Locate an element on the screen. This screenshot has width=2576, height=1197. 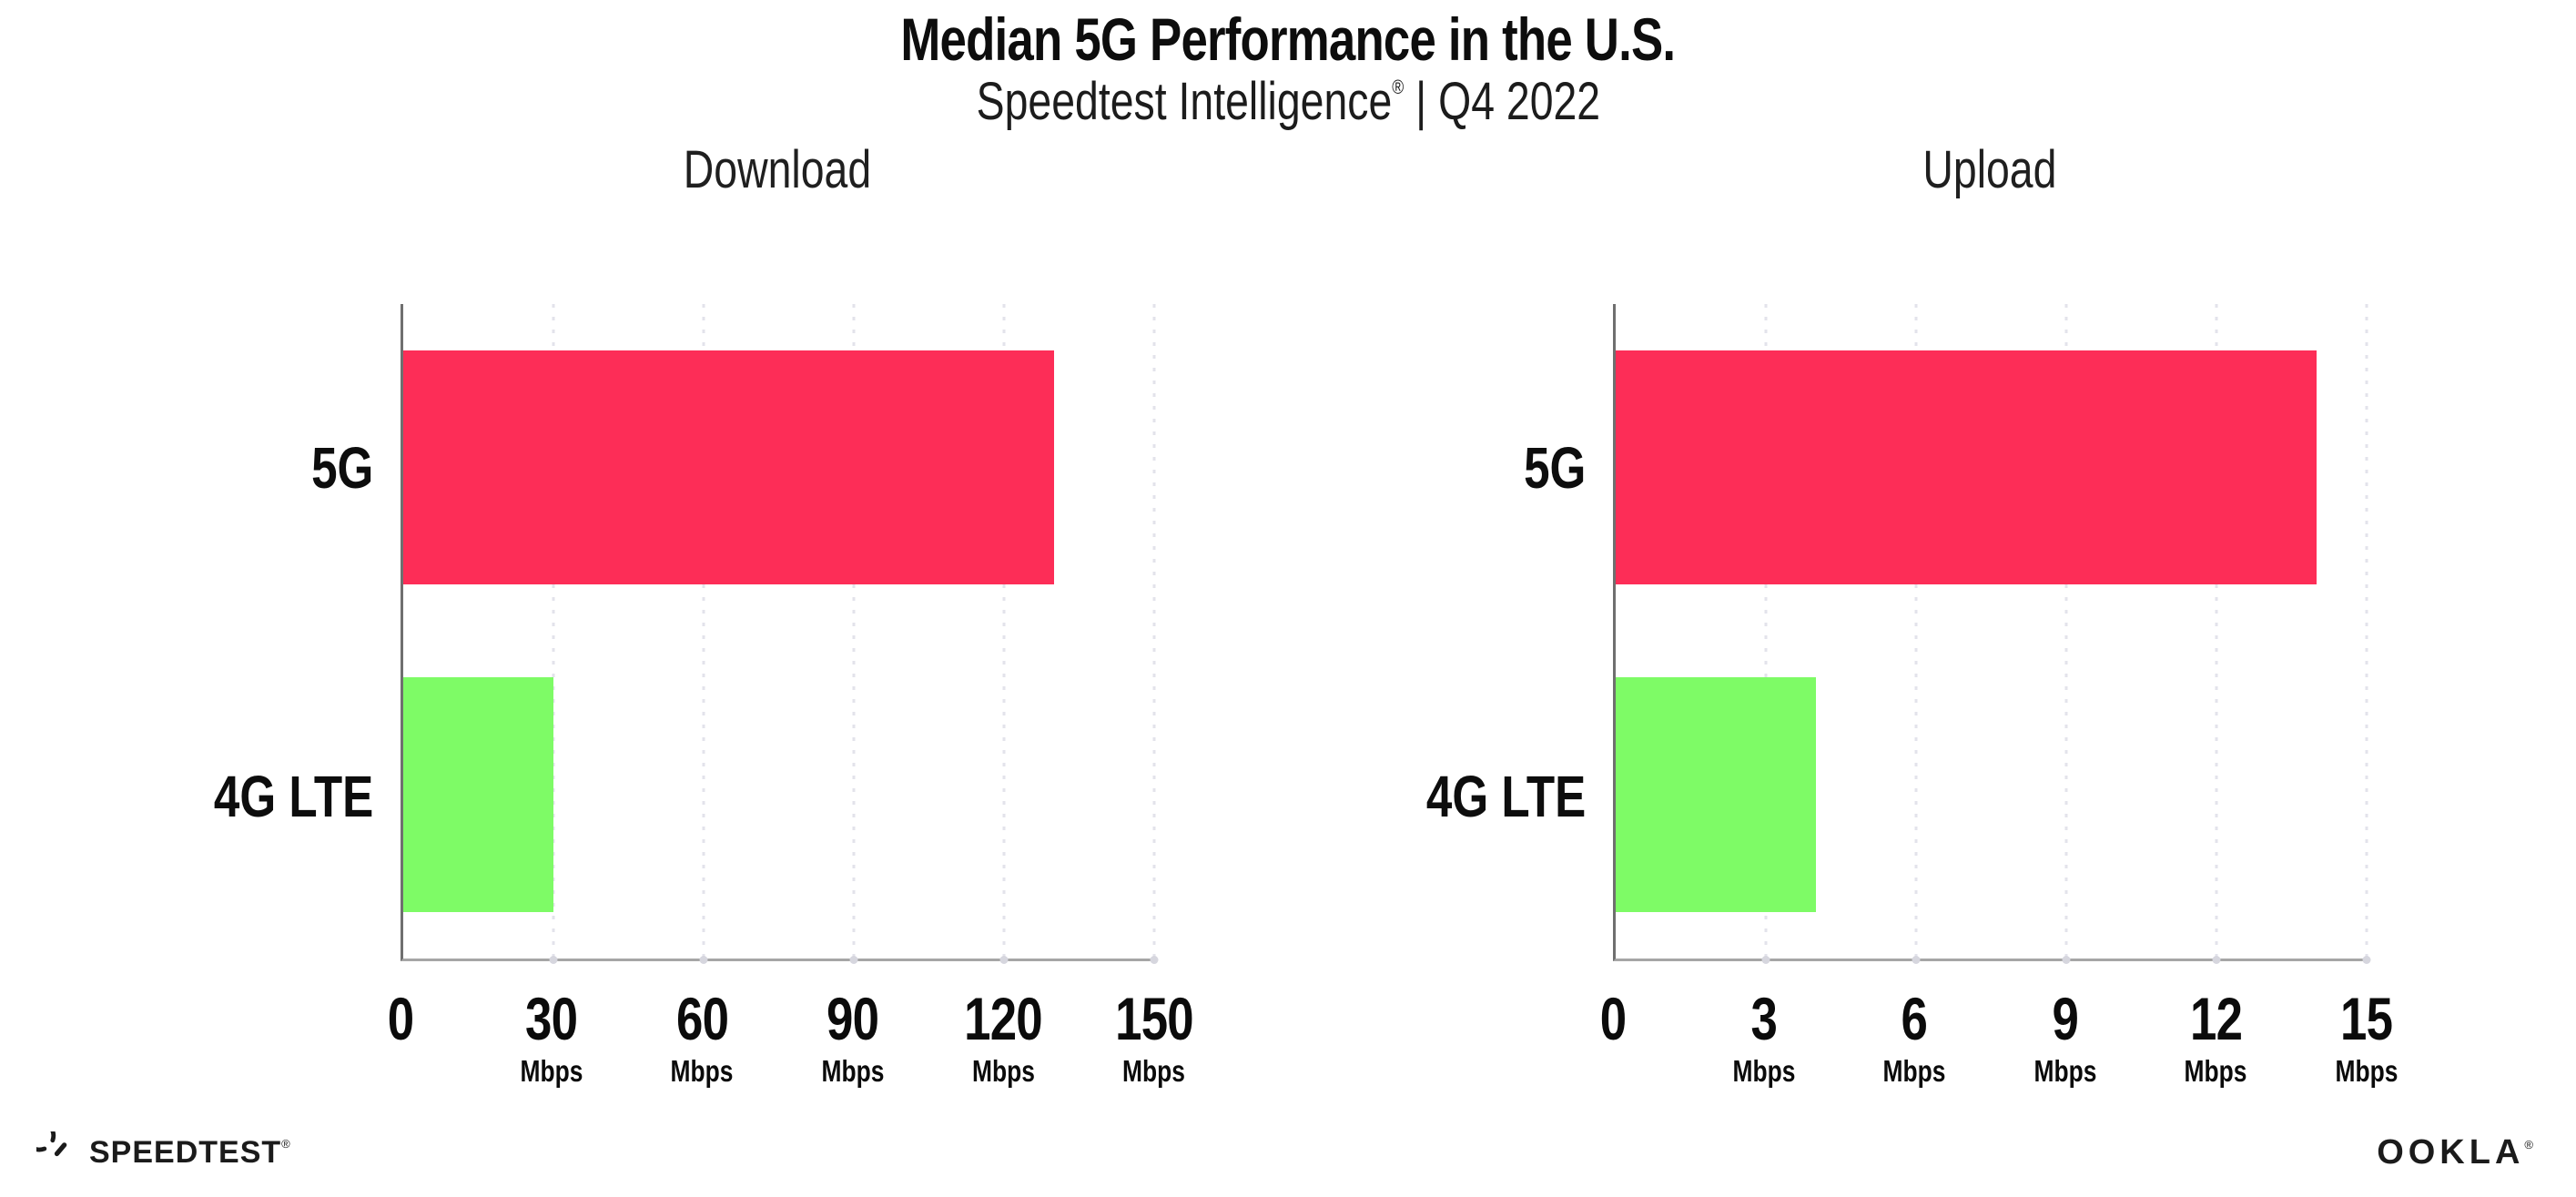
x-tick-value: 15 is located at coordinates (2367, 1019).